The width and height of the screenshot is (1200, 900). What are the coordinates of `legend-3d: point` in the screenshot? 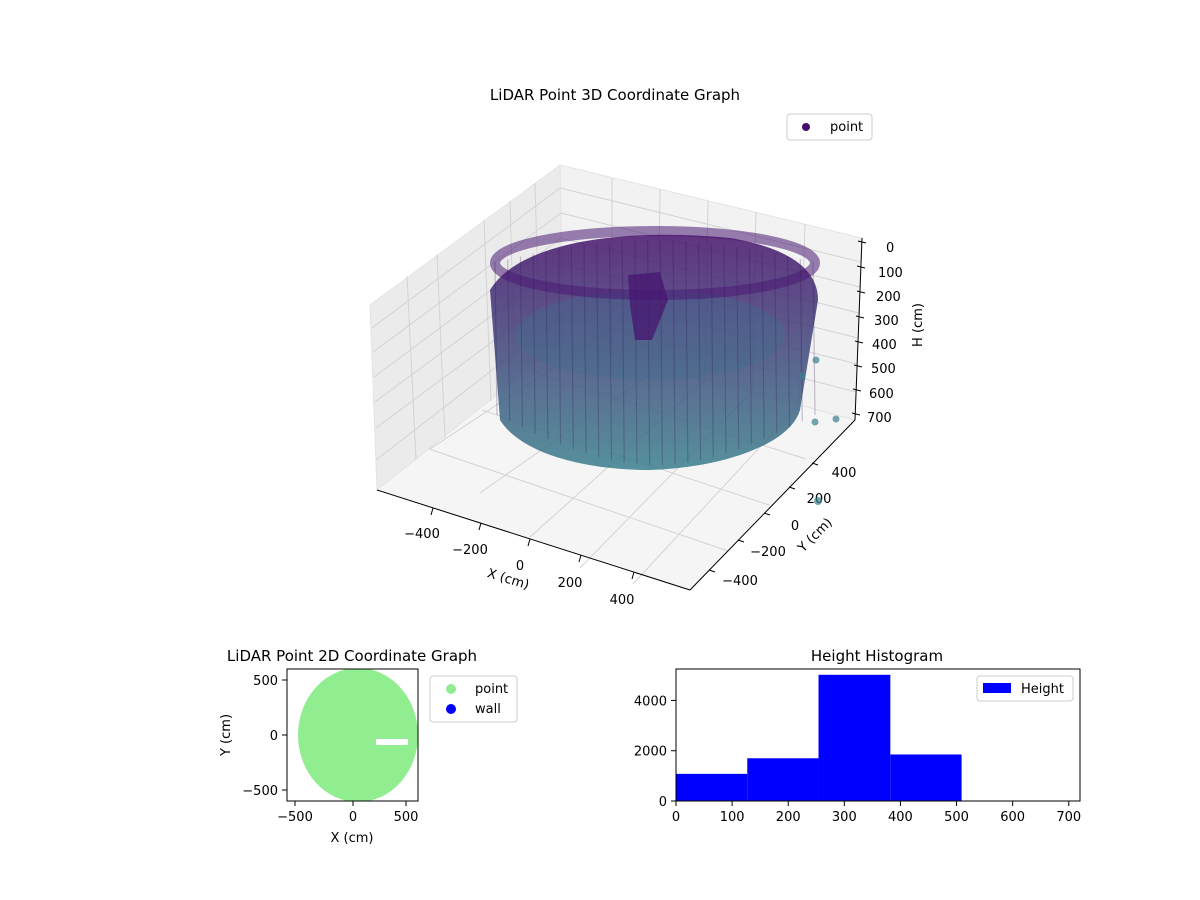 It's located at (829, 127).